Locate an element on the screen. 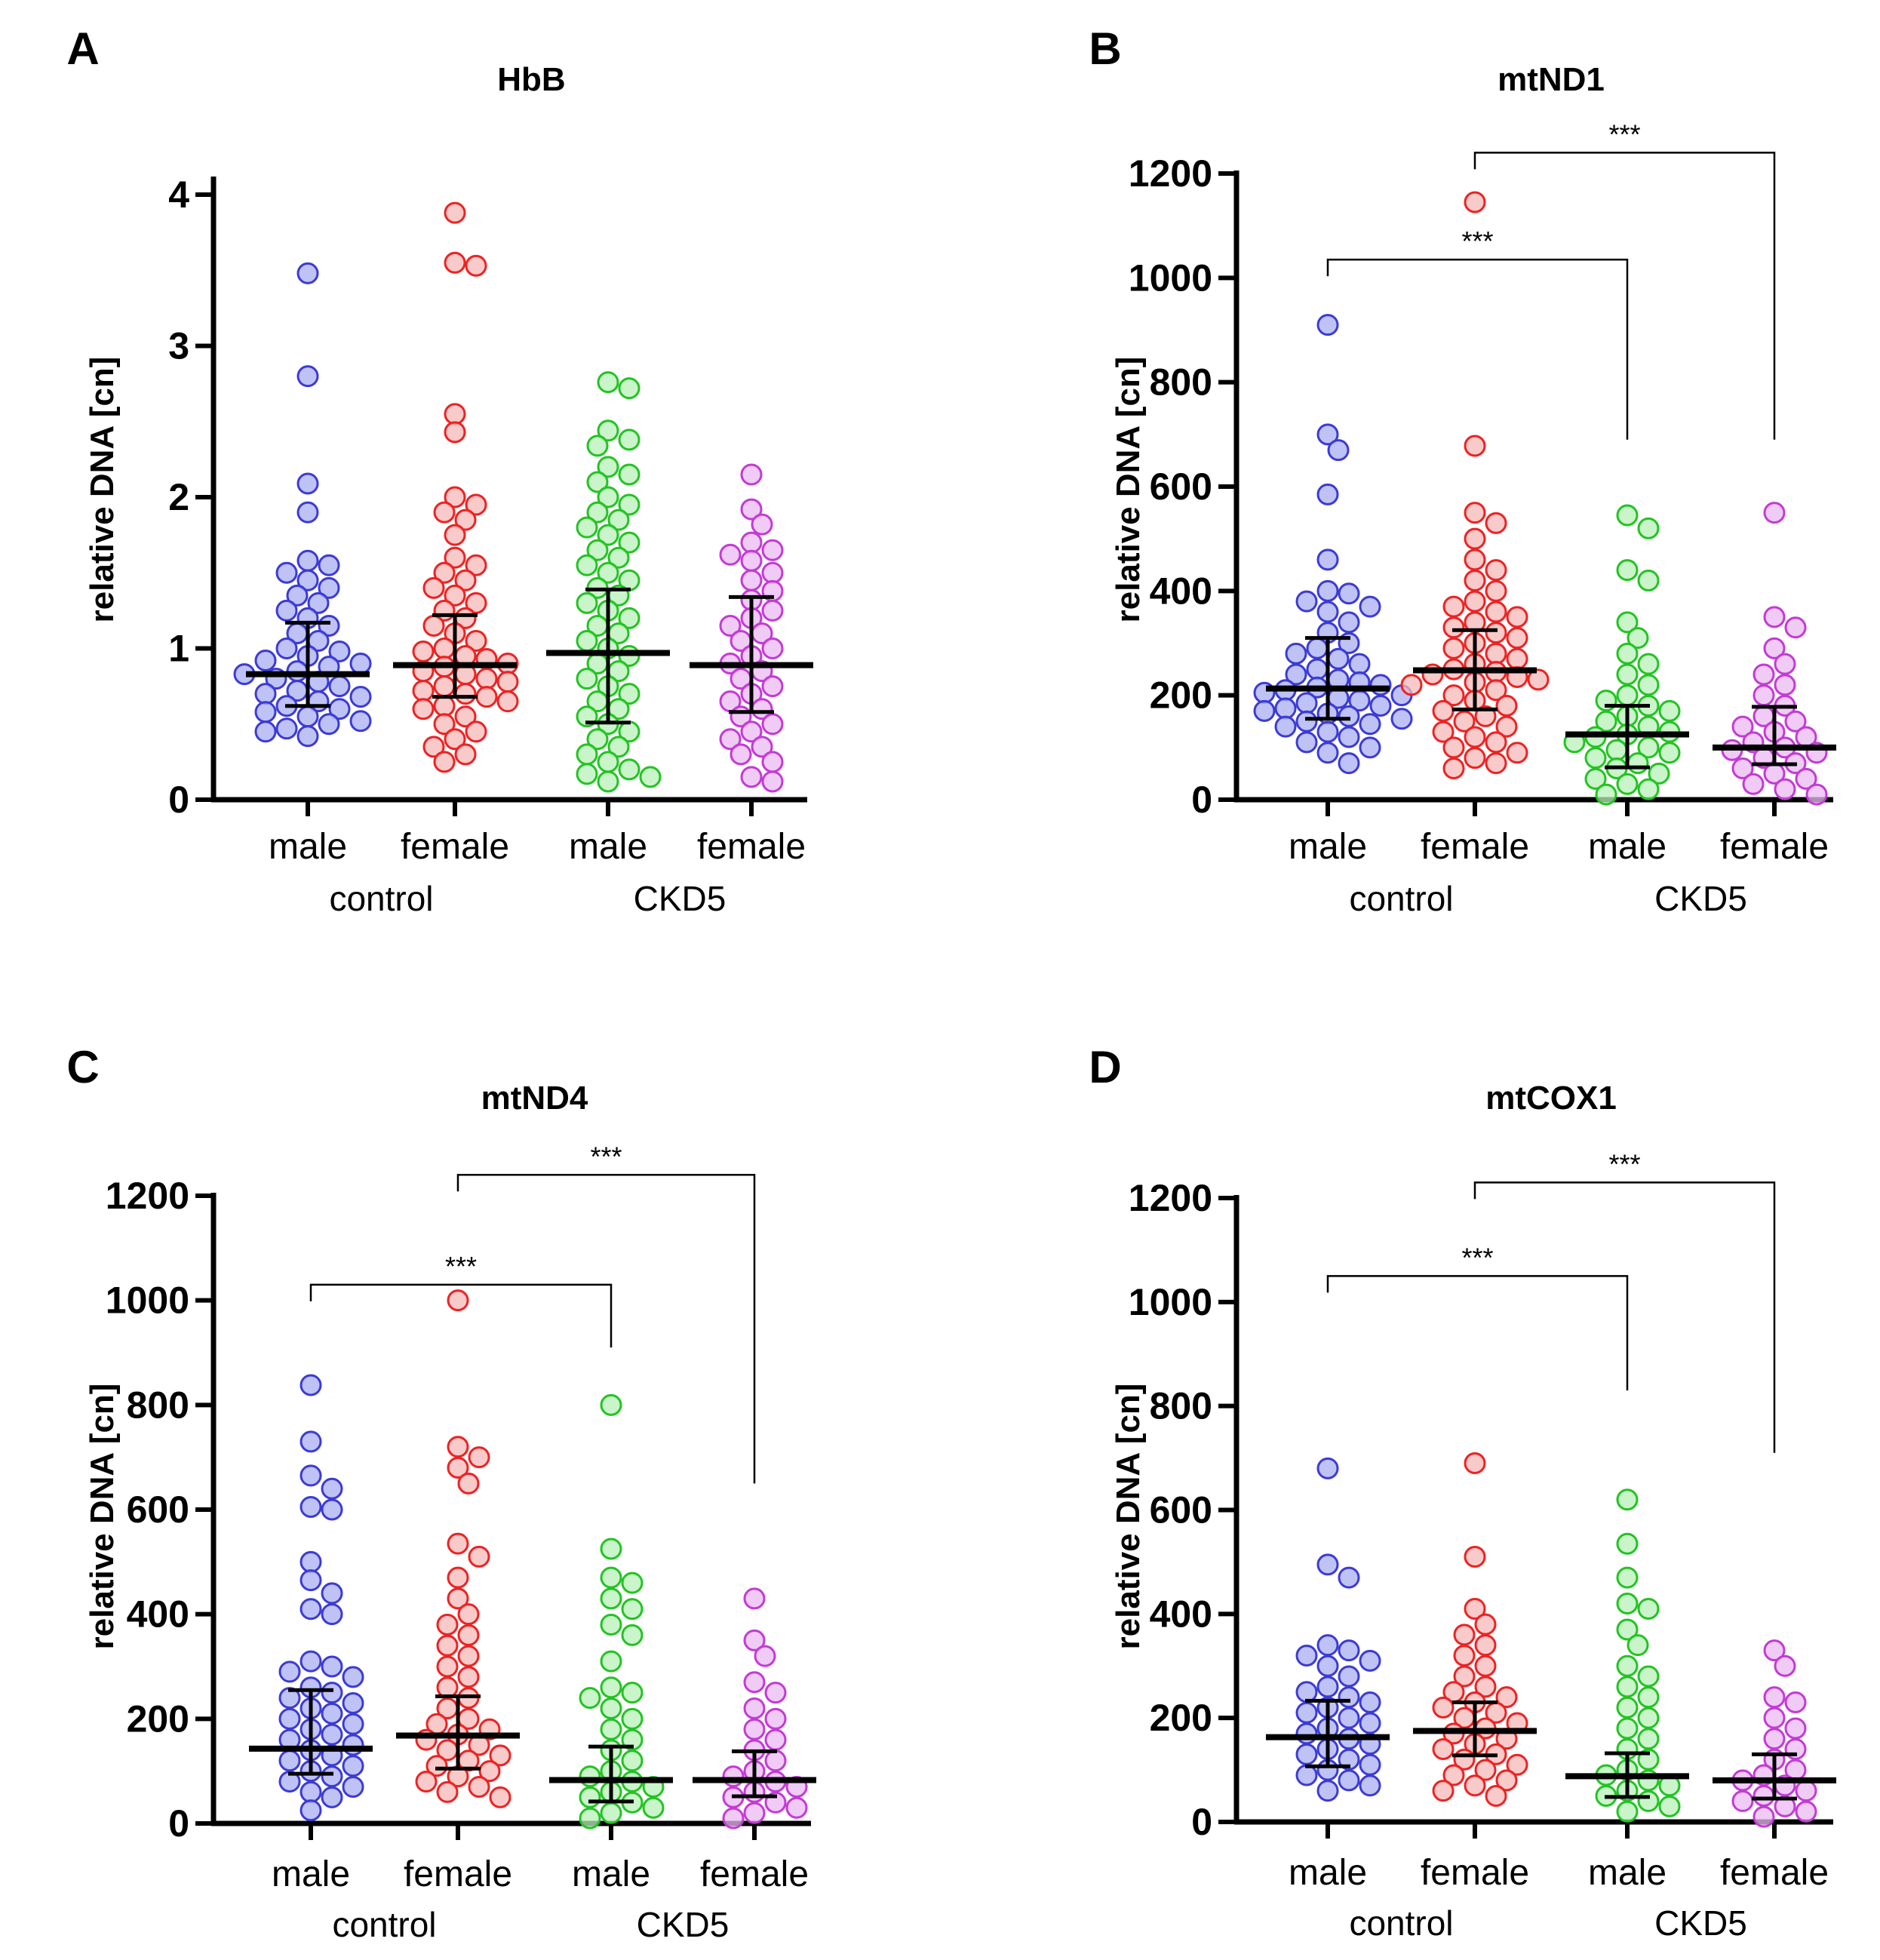  x-group-label: control is located at coordinates (381, 898).